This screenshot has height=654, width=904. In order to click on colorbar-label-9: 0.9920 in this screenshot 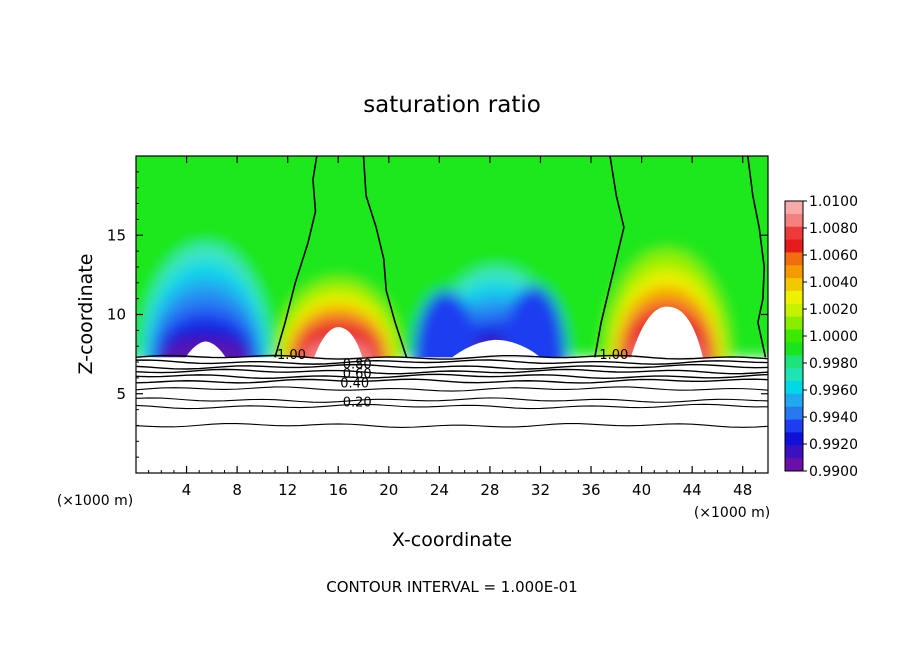, I will do `click(833, 445)`.